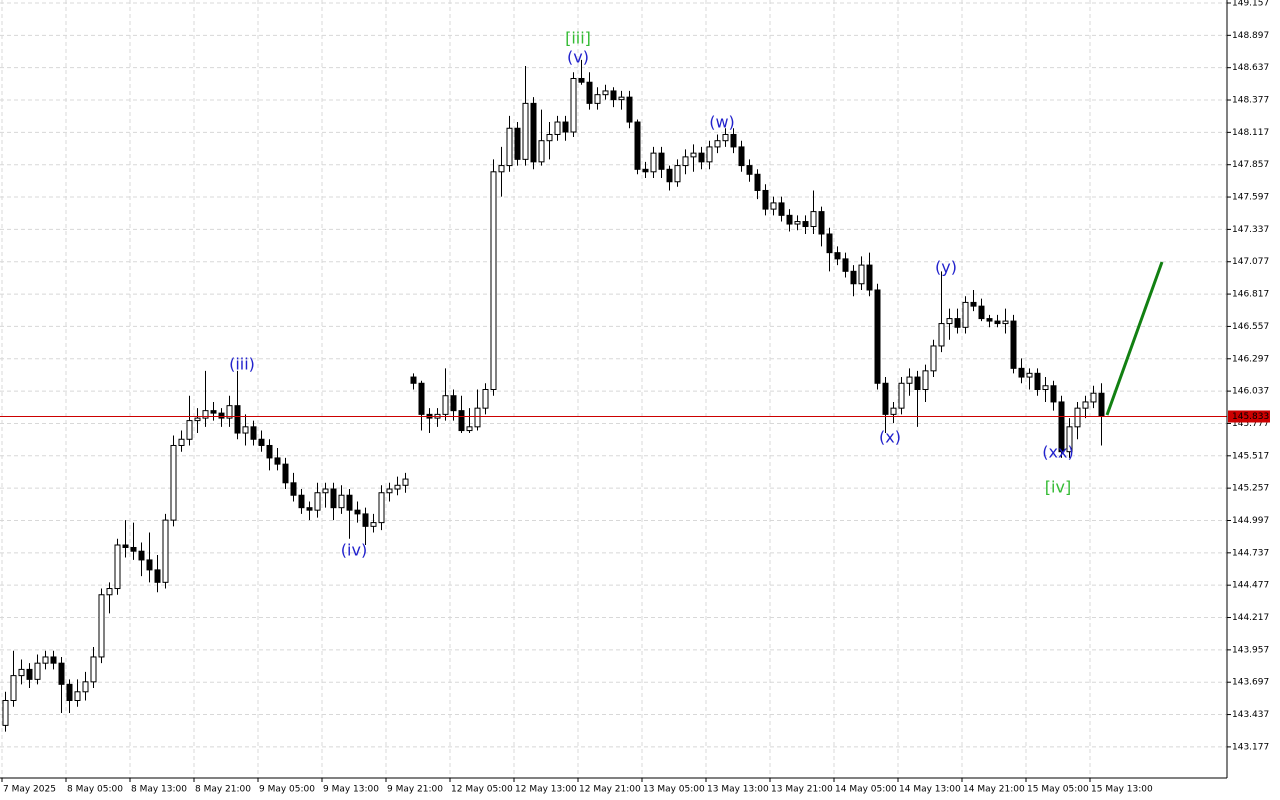 This screenshot has width=1280, height=800. I want to click on x-tick-label: 9 May 05:00, so click(287, 790).